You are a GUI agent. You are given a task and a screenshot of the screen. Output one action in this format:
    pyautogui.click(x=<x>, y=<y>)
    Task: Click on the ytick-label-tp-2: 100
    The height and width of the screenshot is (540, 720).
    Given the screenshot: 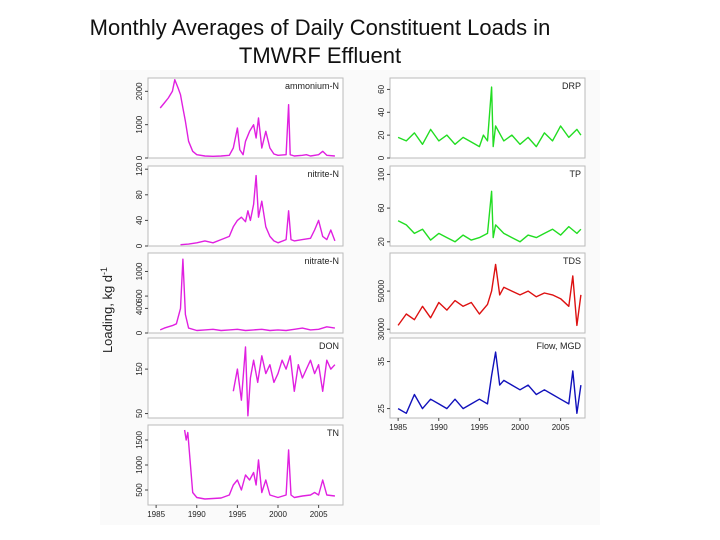 What is the action you would take?
    pyautogui.click(x=381, y=174)
    